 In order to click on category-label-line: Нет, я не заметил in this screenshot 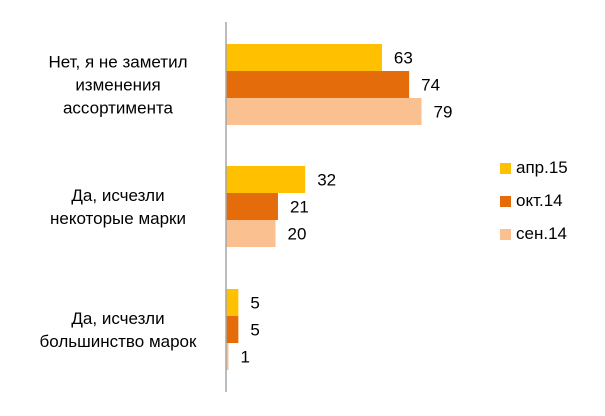, I will do `click(117, 62)`.